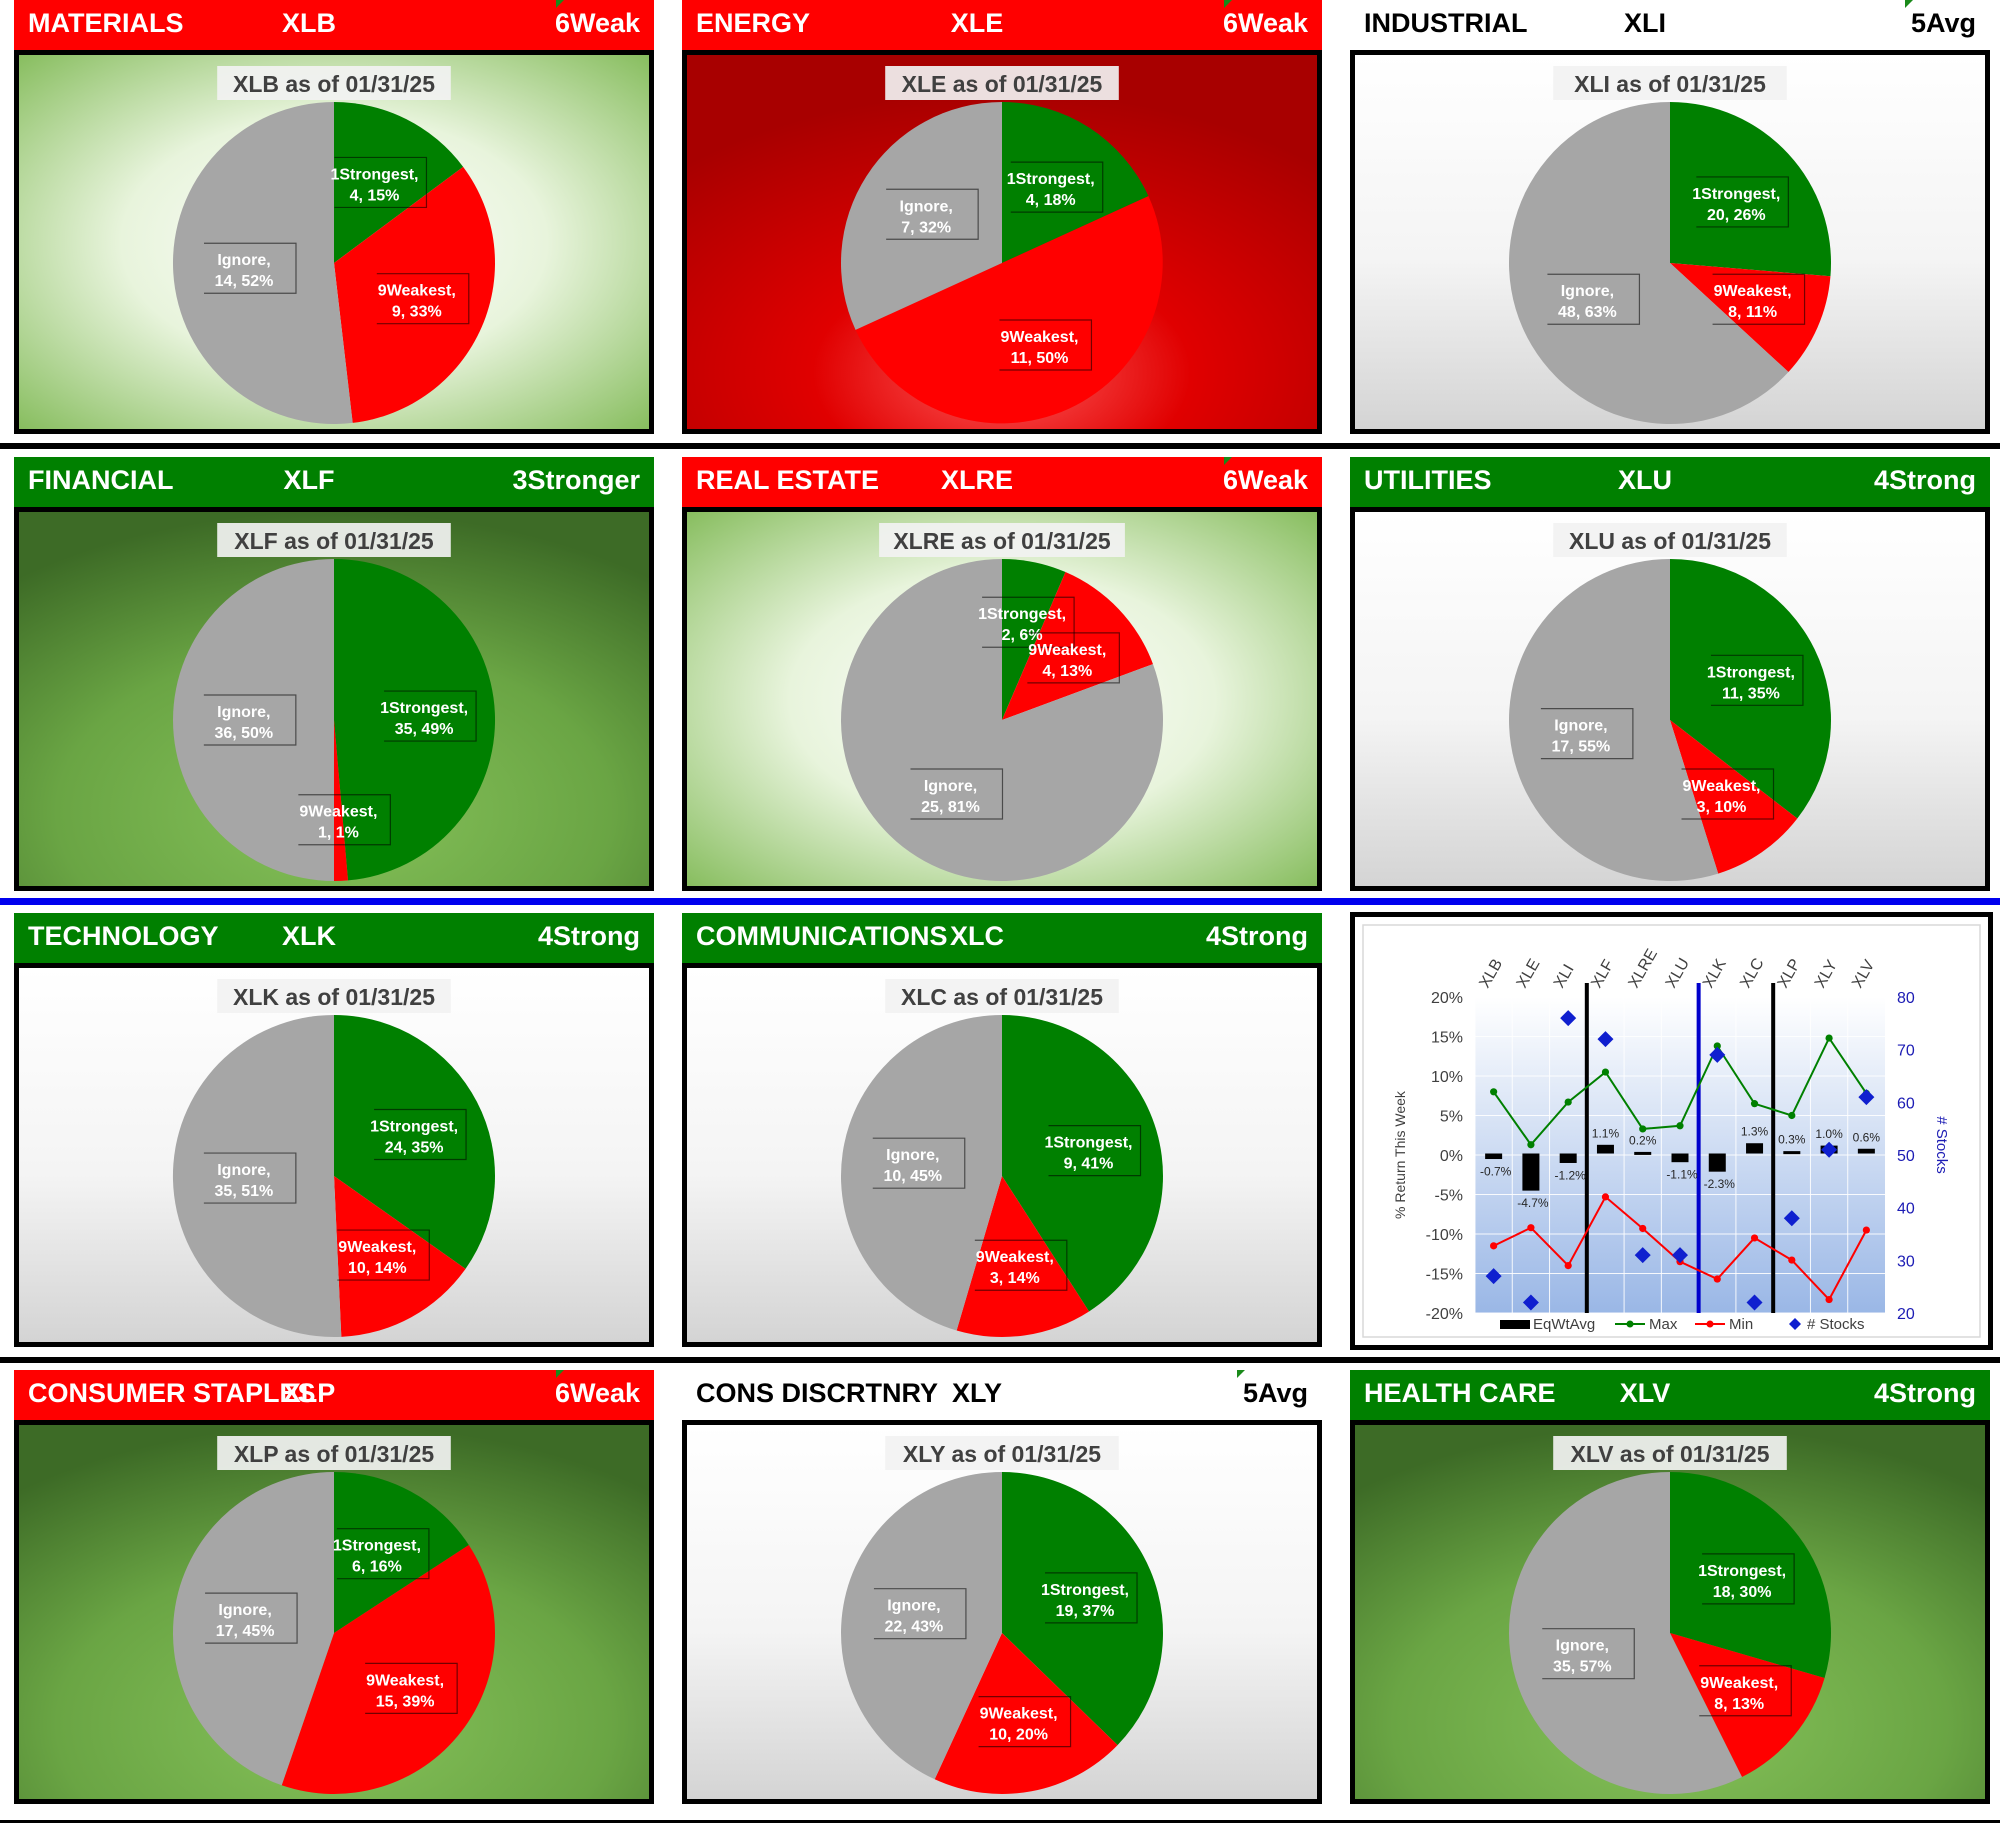  What do you see at coordinates (1451, 1156) in the screenshot?
I see `y-tick-label: 0%` at bounding box center [1451, 1156].